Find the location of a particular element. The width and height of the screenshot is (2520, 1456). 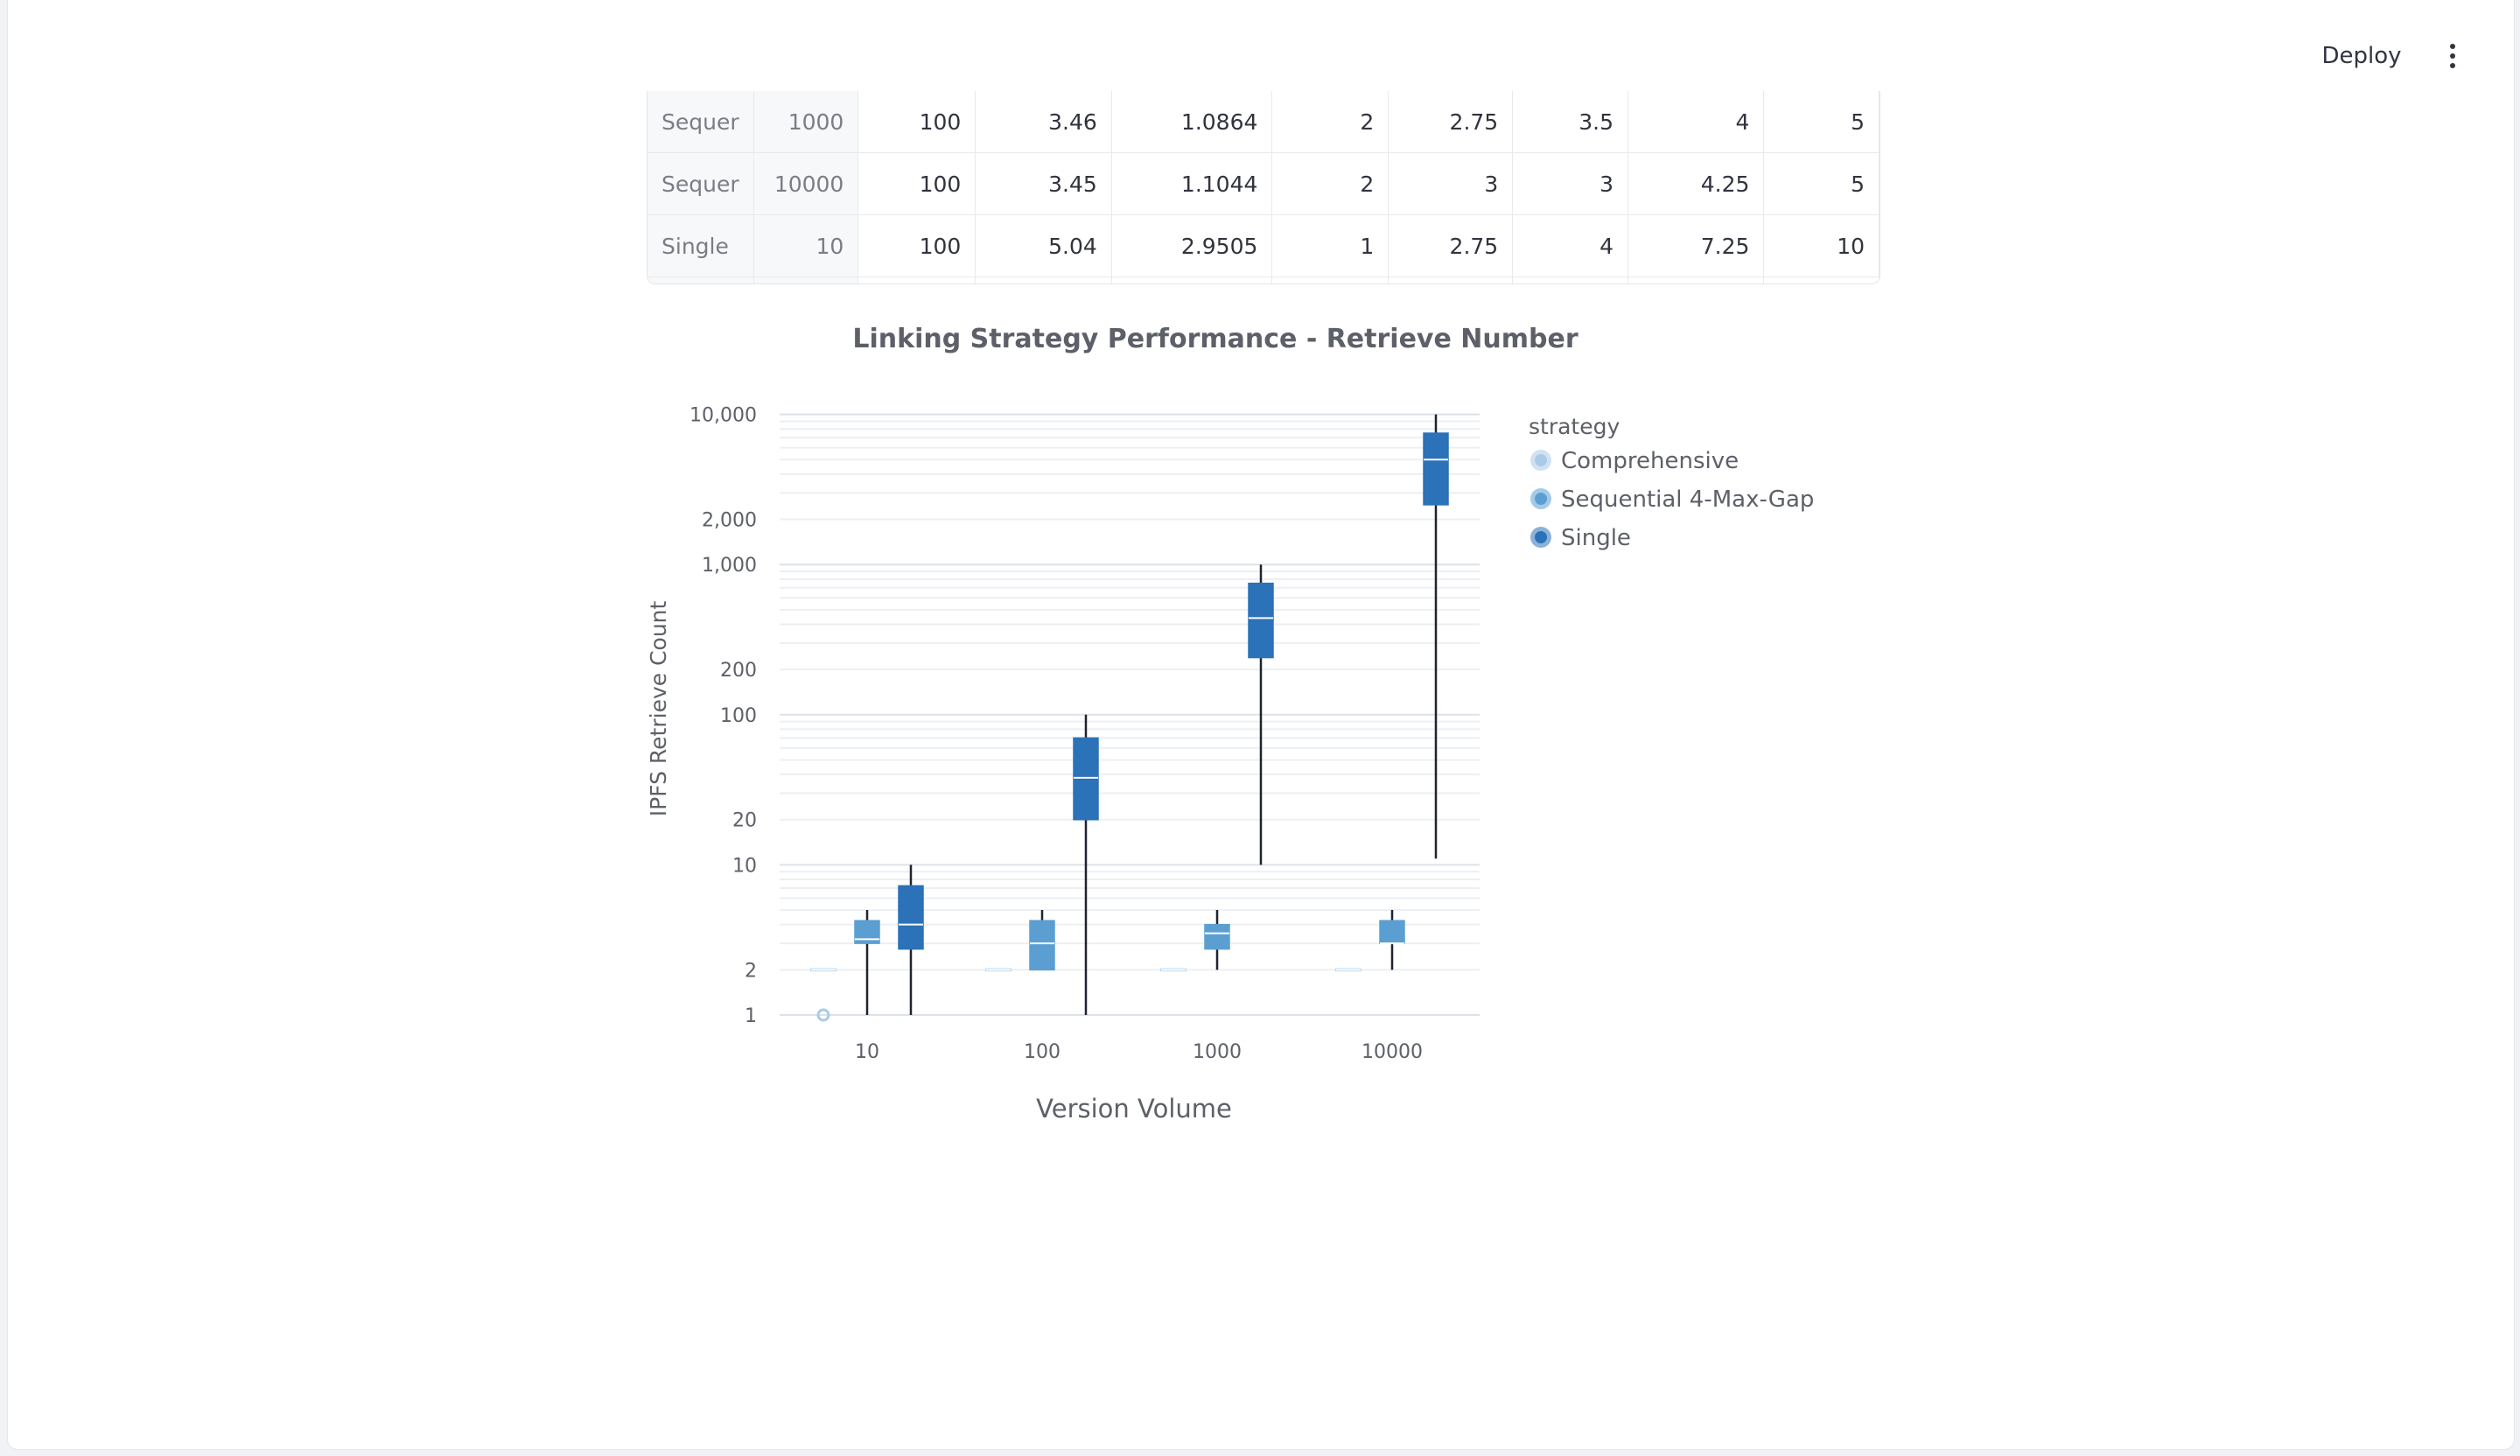

y-axis-label: IPFS Retrieve Count is located at coordinates (658, 709).